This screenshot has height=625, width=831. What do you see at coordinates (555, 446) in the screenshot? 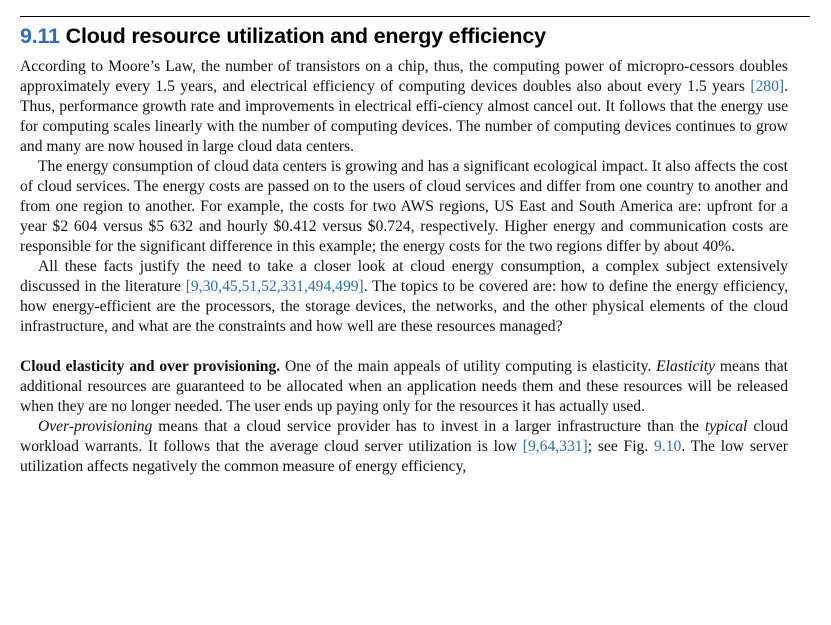
I see `citation-list-2: [9,64,331]` at bounding box center [555, 446].